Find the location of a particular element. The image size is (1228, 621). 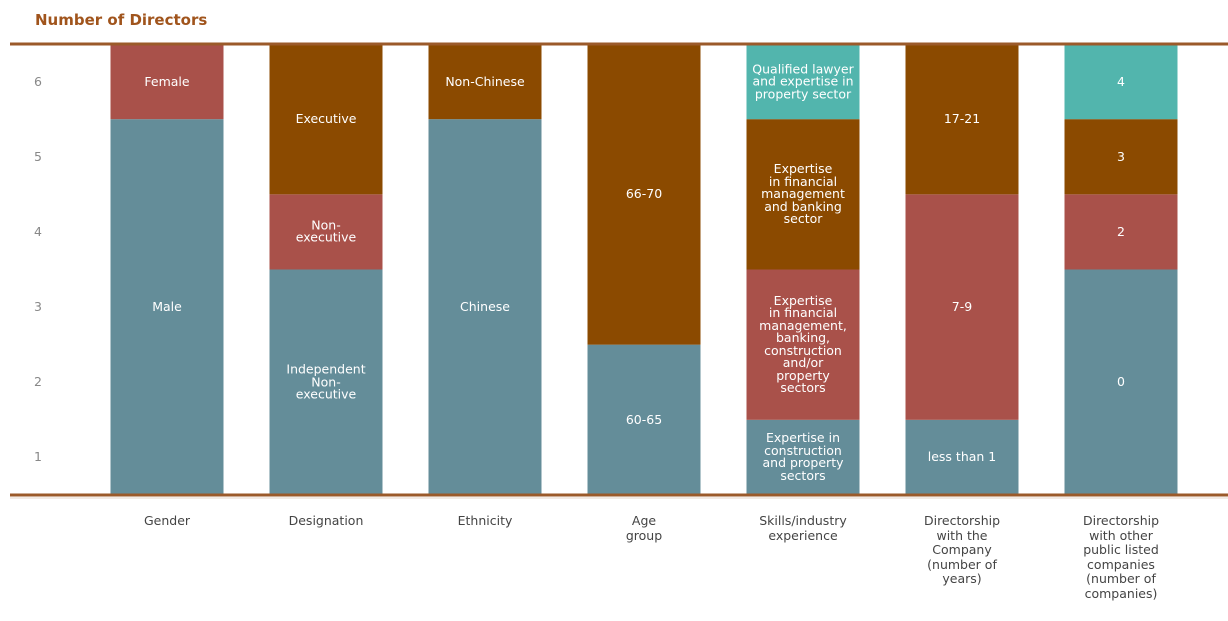

y-tick-label: 2 is located at coordinates (38, 381).